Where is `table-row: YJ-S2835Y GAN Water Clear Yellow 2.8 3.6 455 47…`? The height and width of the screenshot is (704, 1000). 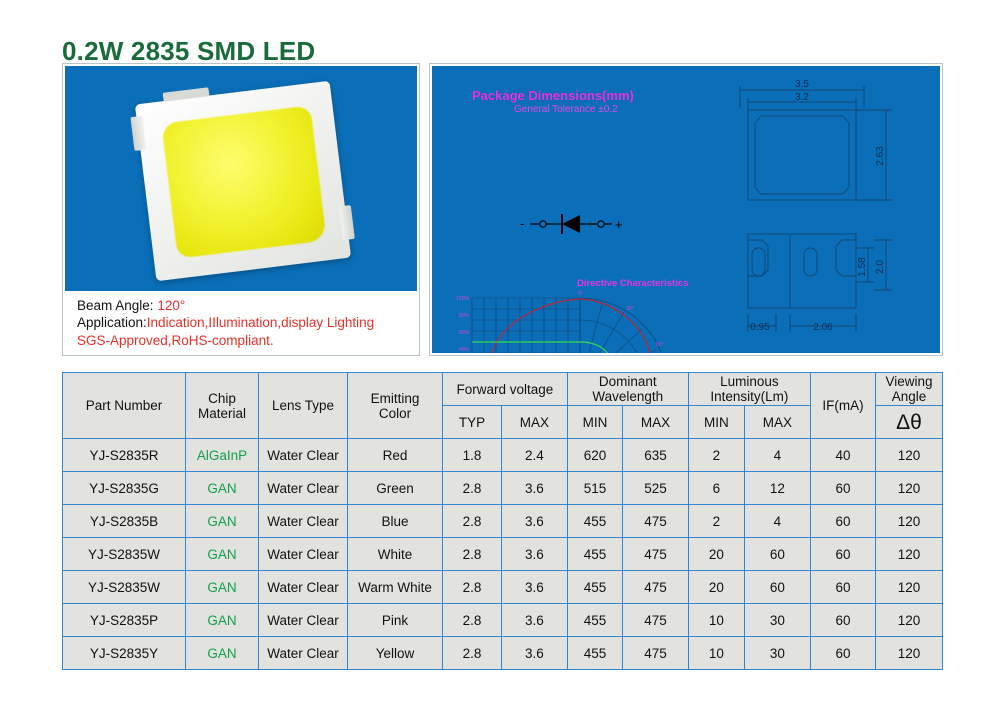 table-row: YJ-S2835Y GAN Water Clear Yellow 2.8 3.6 455 47… is located at coordinates (502, 653).